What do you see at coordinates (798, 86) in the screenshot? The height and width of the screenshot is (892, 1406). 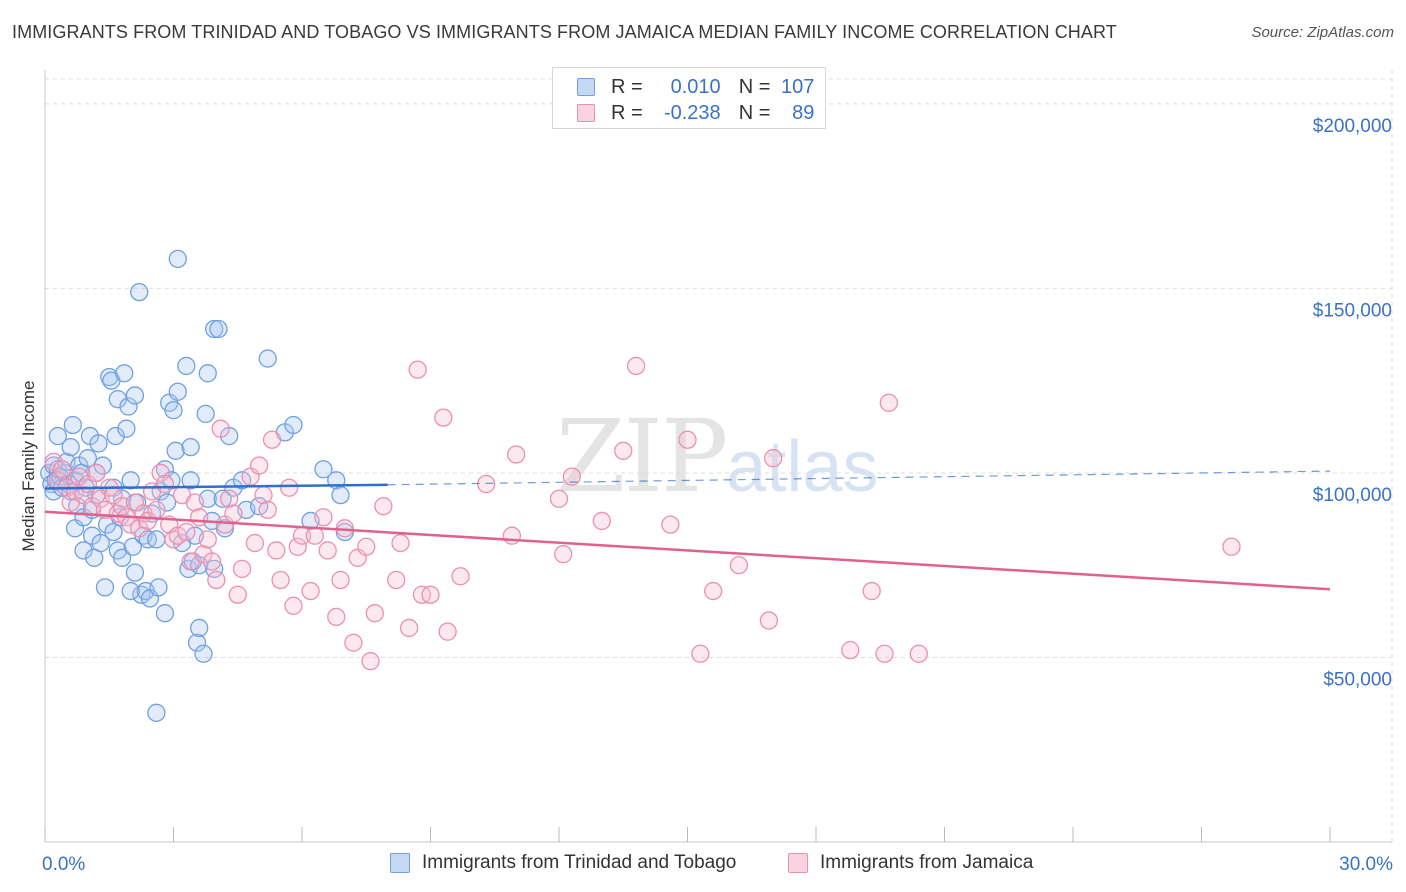 I see `legend-n-value: 107` at bounding box center [798, 86].